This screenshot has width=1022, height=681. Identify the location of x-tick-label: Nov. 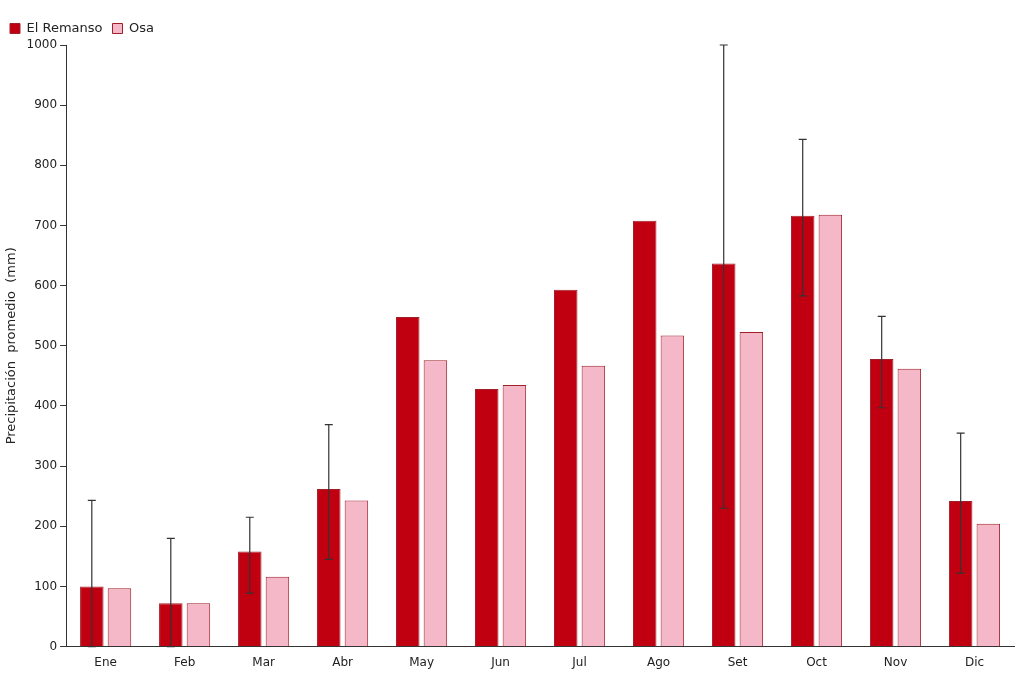
(895, 661).